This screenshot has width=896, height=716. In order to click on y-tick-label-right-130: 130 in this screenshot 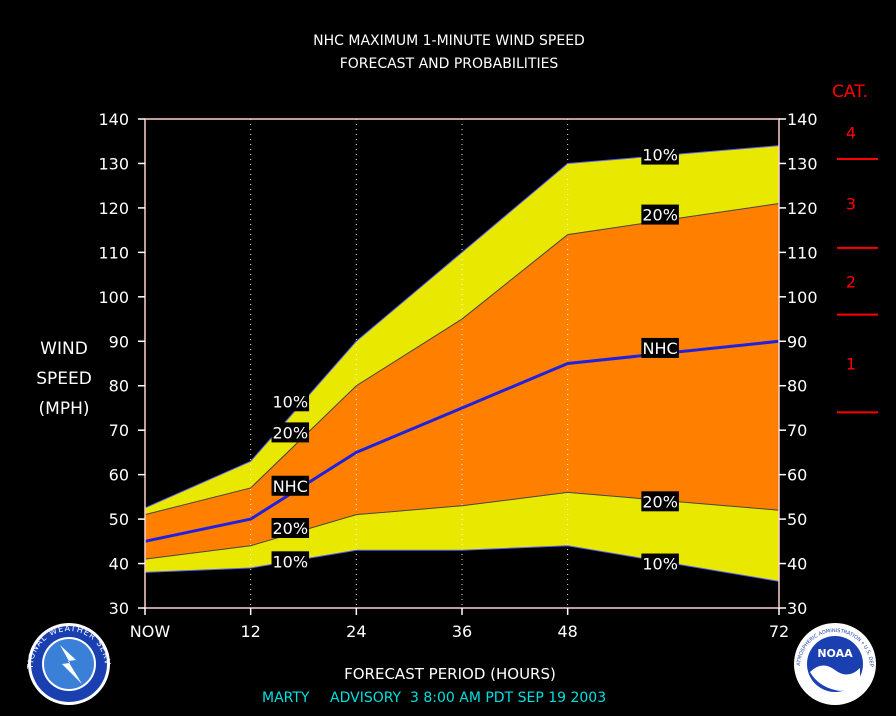, I will do `click(802, 163)`.